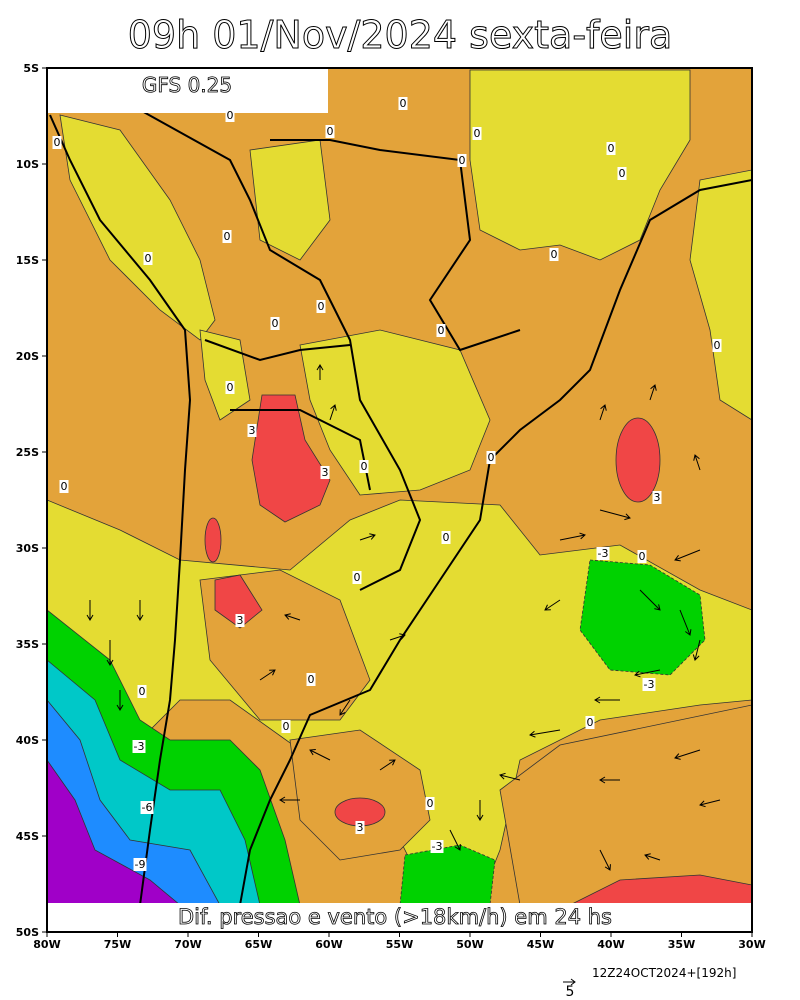 The width and height of the screenshot is (800, 1000). Describe the element at coordinates (27, 356) in the screenshot. I see `lat-label: 20S` at that location.